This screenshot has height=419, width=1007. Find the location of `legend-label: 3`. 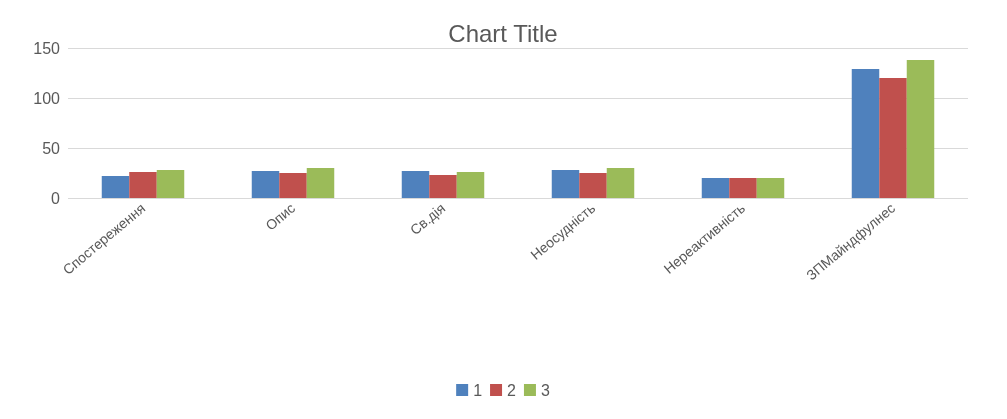

legend-label: 3 is located at coordinates (545, 390).